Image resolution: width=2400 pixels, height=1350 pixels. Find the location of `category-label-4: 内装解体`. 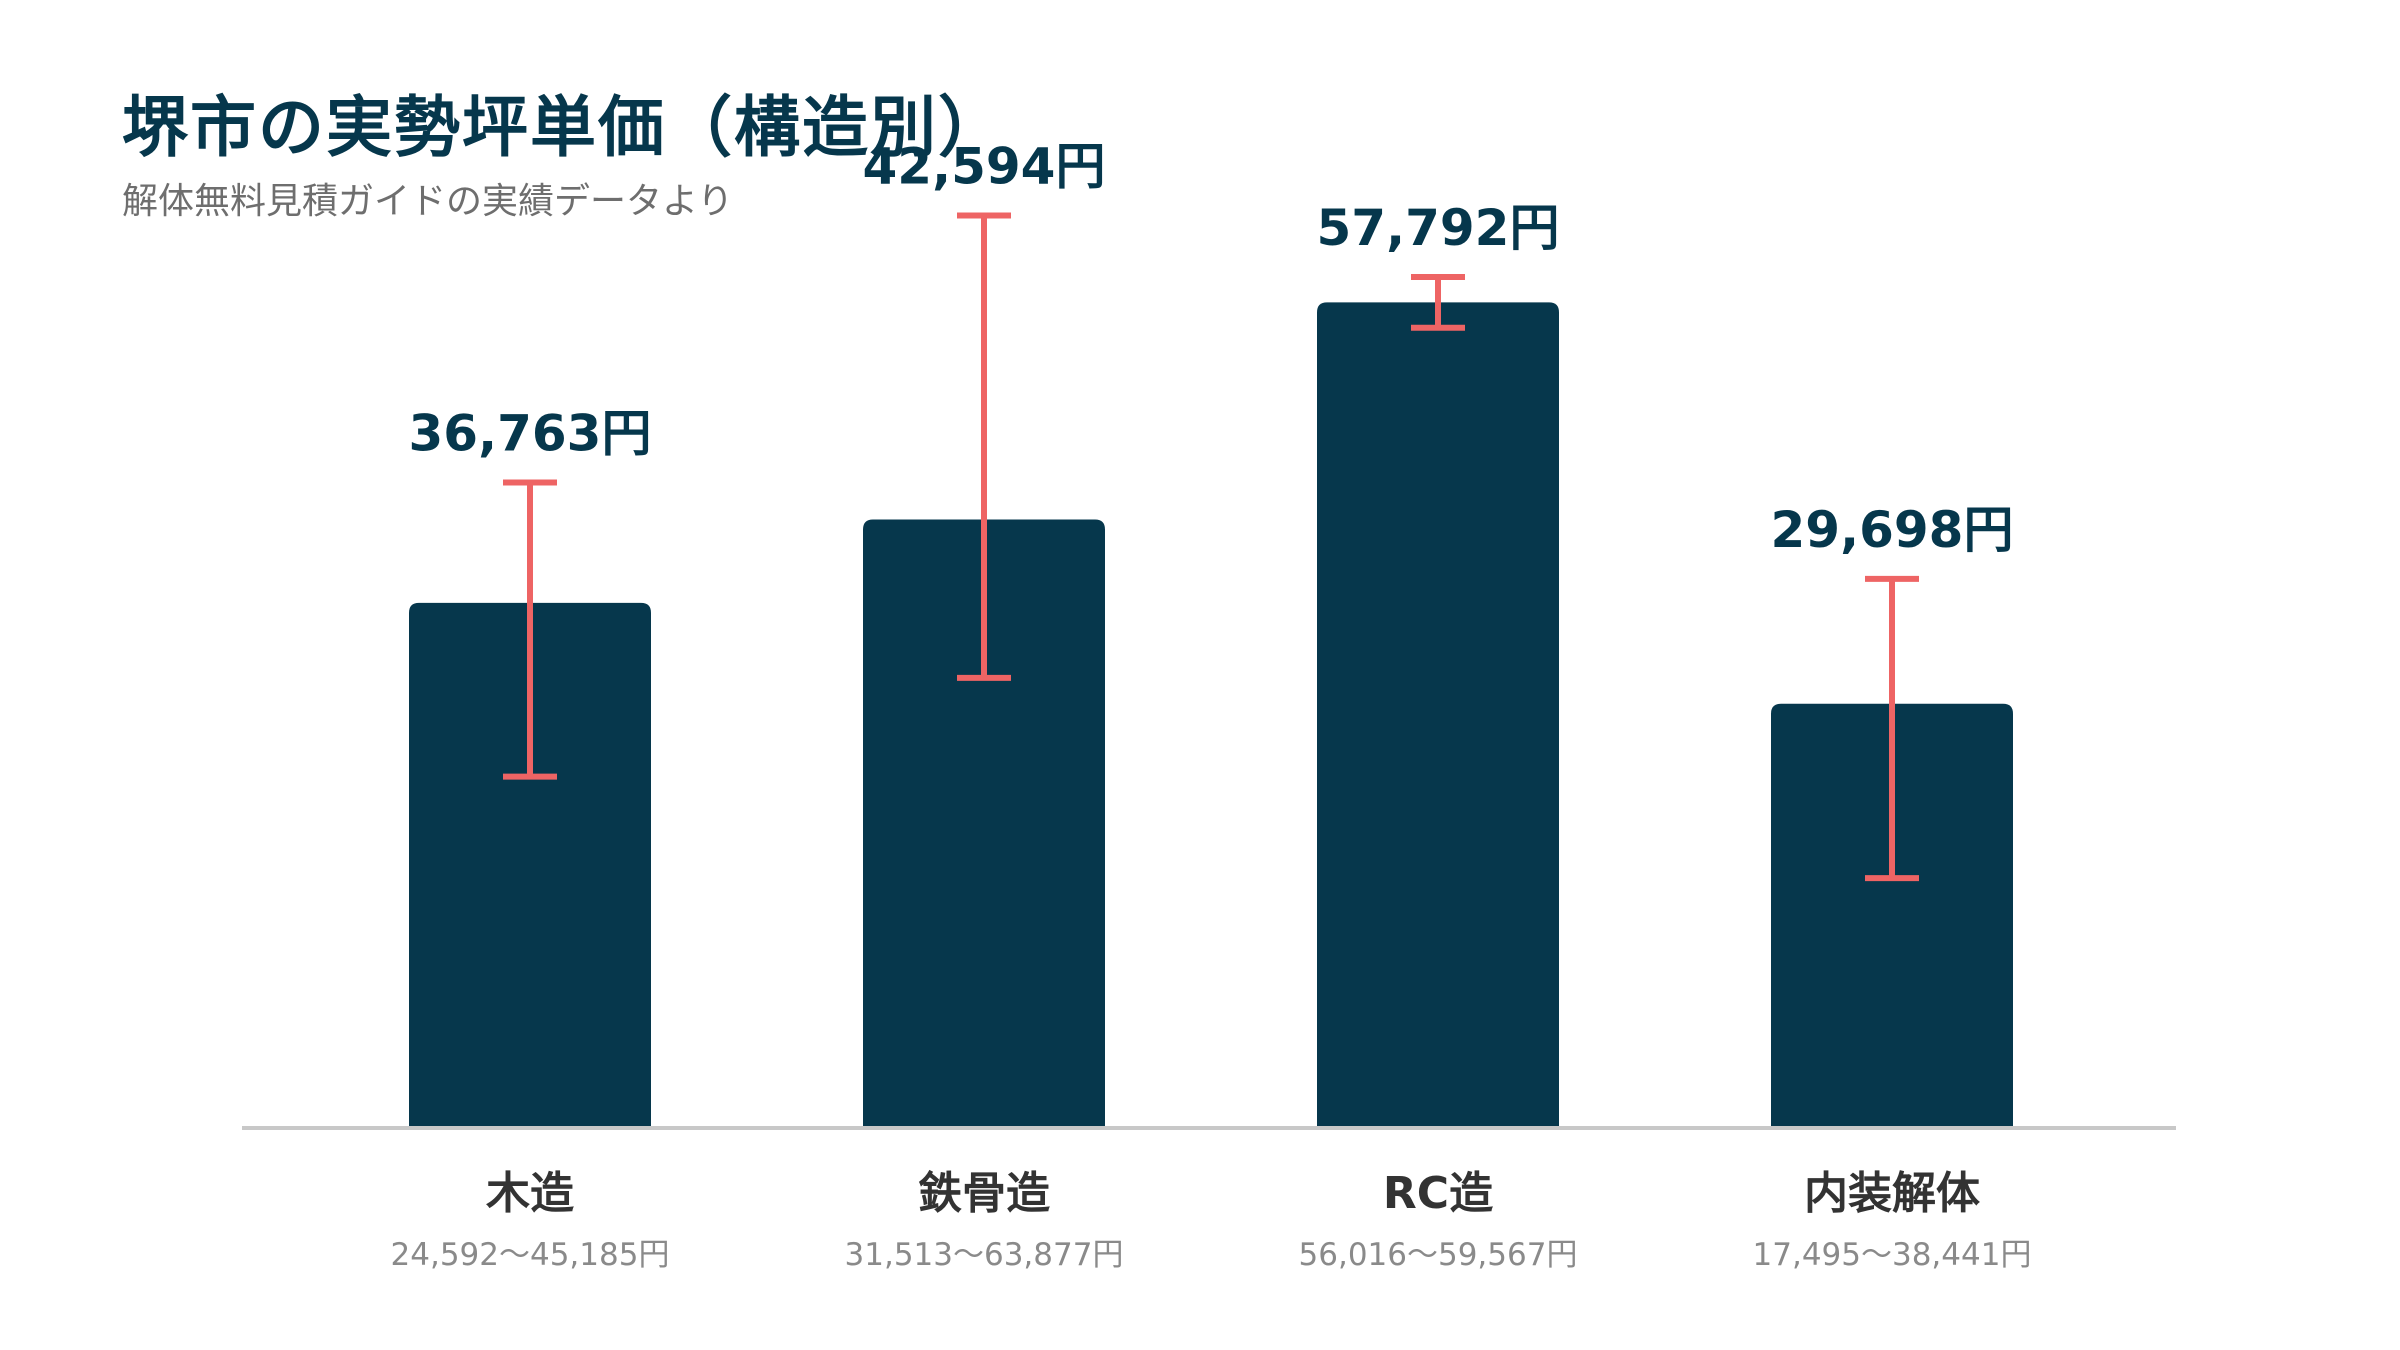

category-label-4: 内装解体 is located at coordinates (1892, 1193).